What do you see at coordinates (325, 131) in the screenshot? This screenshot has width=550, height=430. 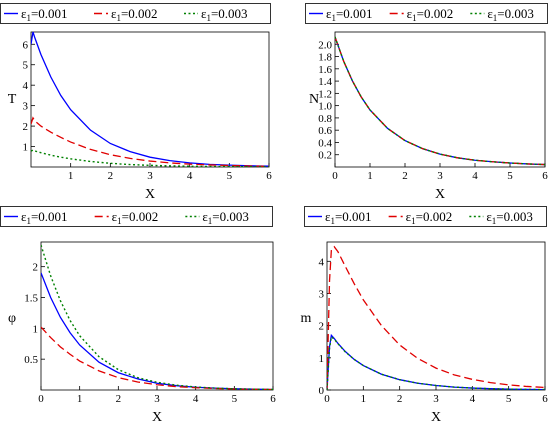 I see `y-tick-label: 0.6` at bounding box center [325, 131].